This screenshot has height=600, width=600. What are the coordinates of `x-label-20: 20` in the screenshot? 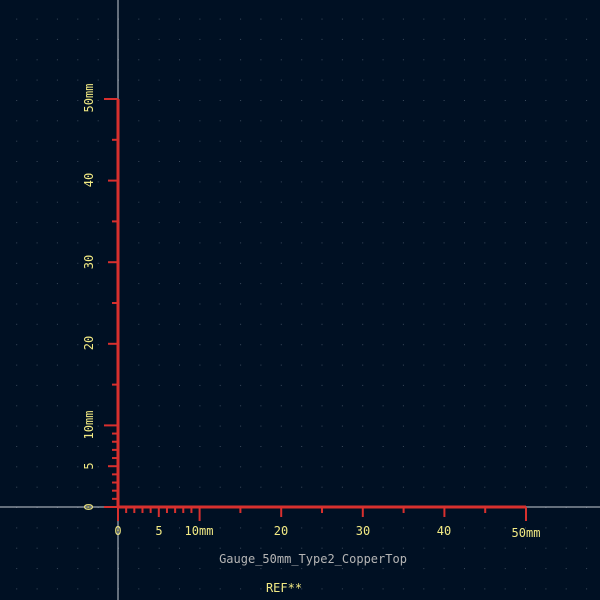 It's located at (281, 531).